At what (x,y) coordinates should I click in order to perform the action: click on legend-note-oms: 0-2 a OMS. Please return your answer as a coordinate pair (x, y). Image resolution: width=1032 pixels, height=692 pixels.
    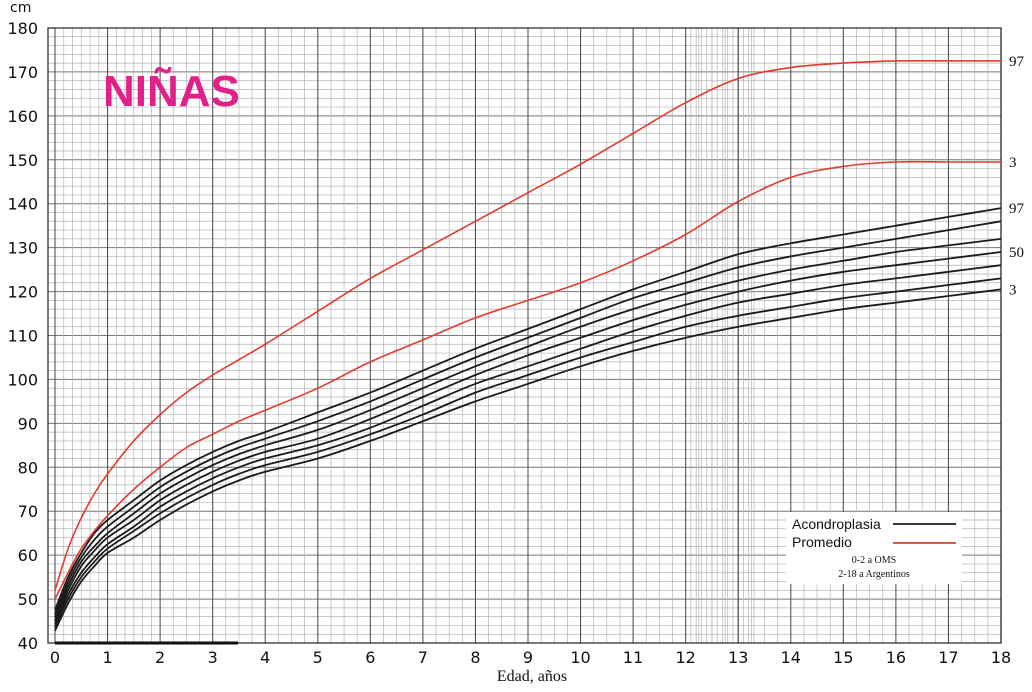
    Looking at the image, I should click on (874, 560).